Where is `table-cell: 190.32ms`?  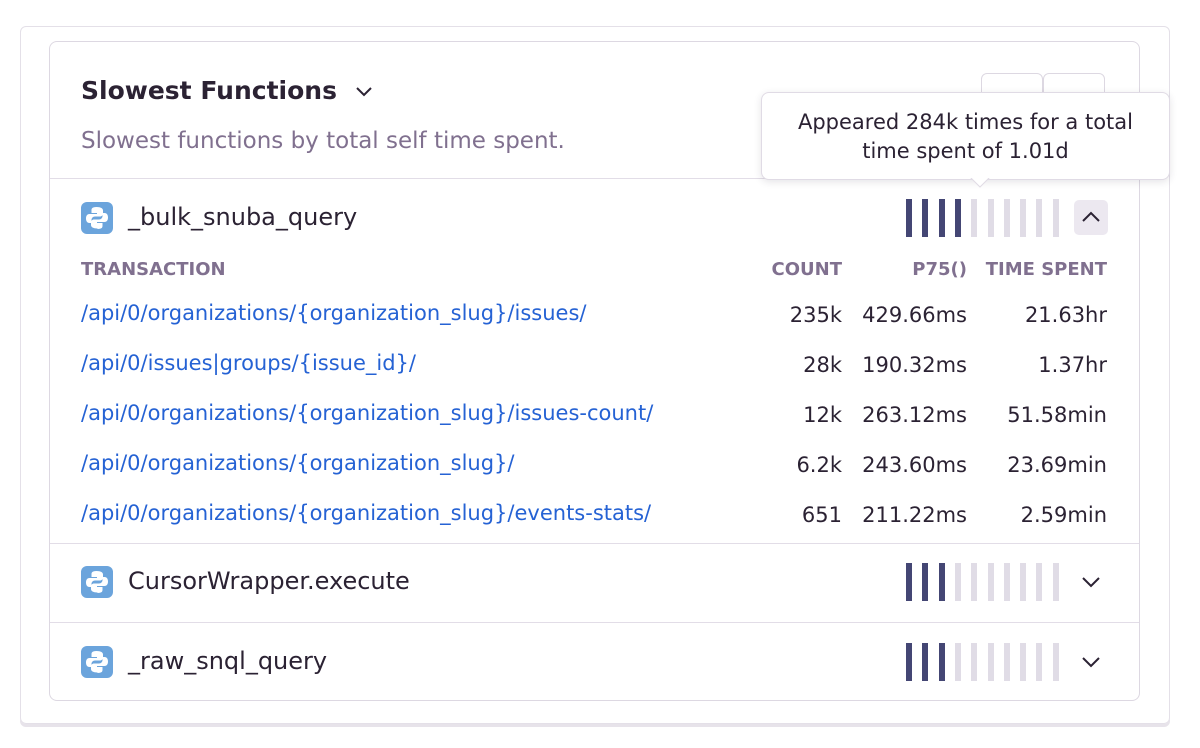 table-cell: 190.32ms is located at coordinates (914, 365).